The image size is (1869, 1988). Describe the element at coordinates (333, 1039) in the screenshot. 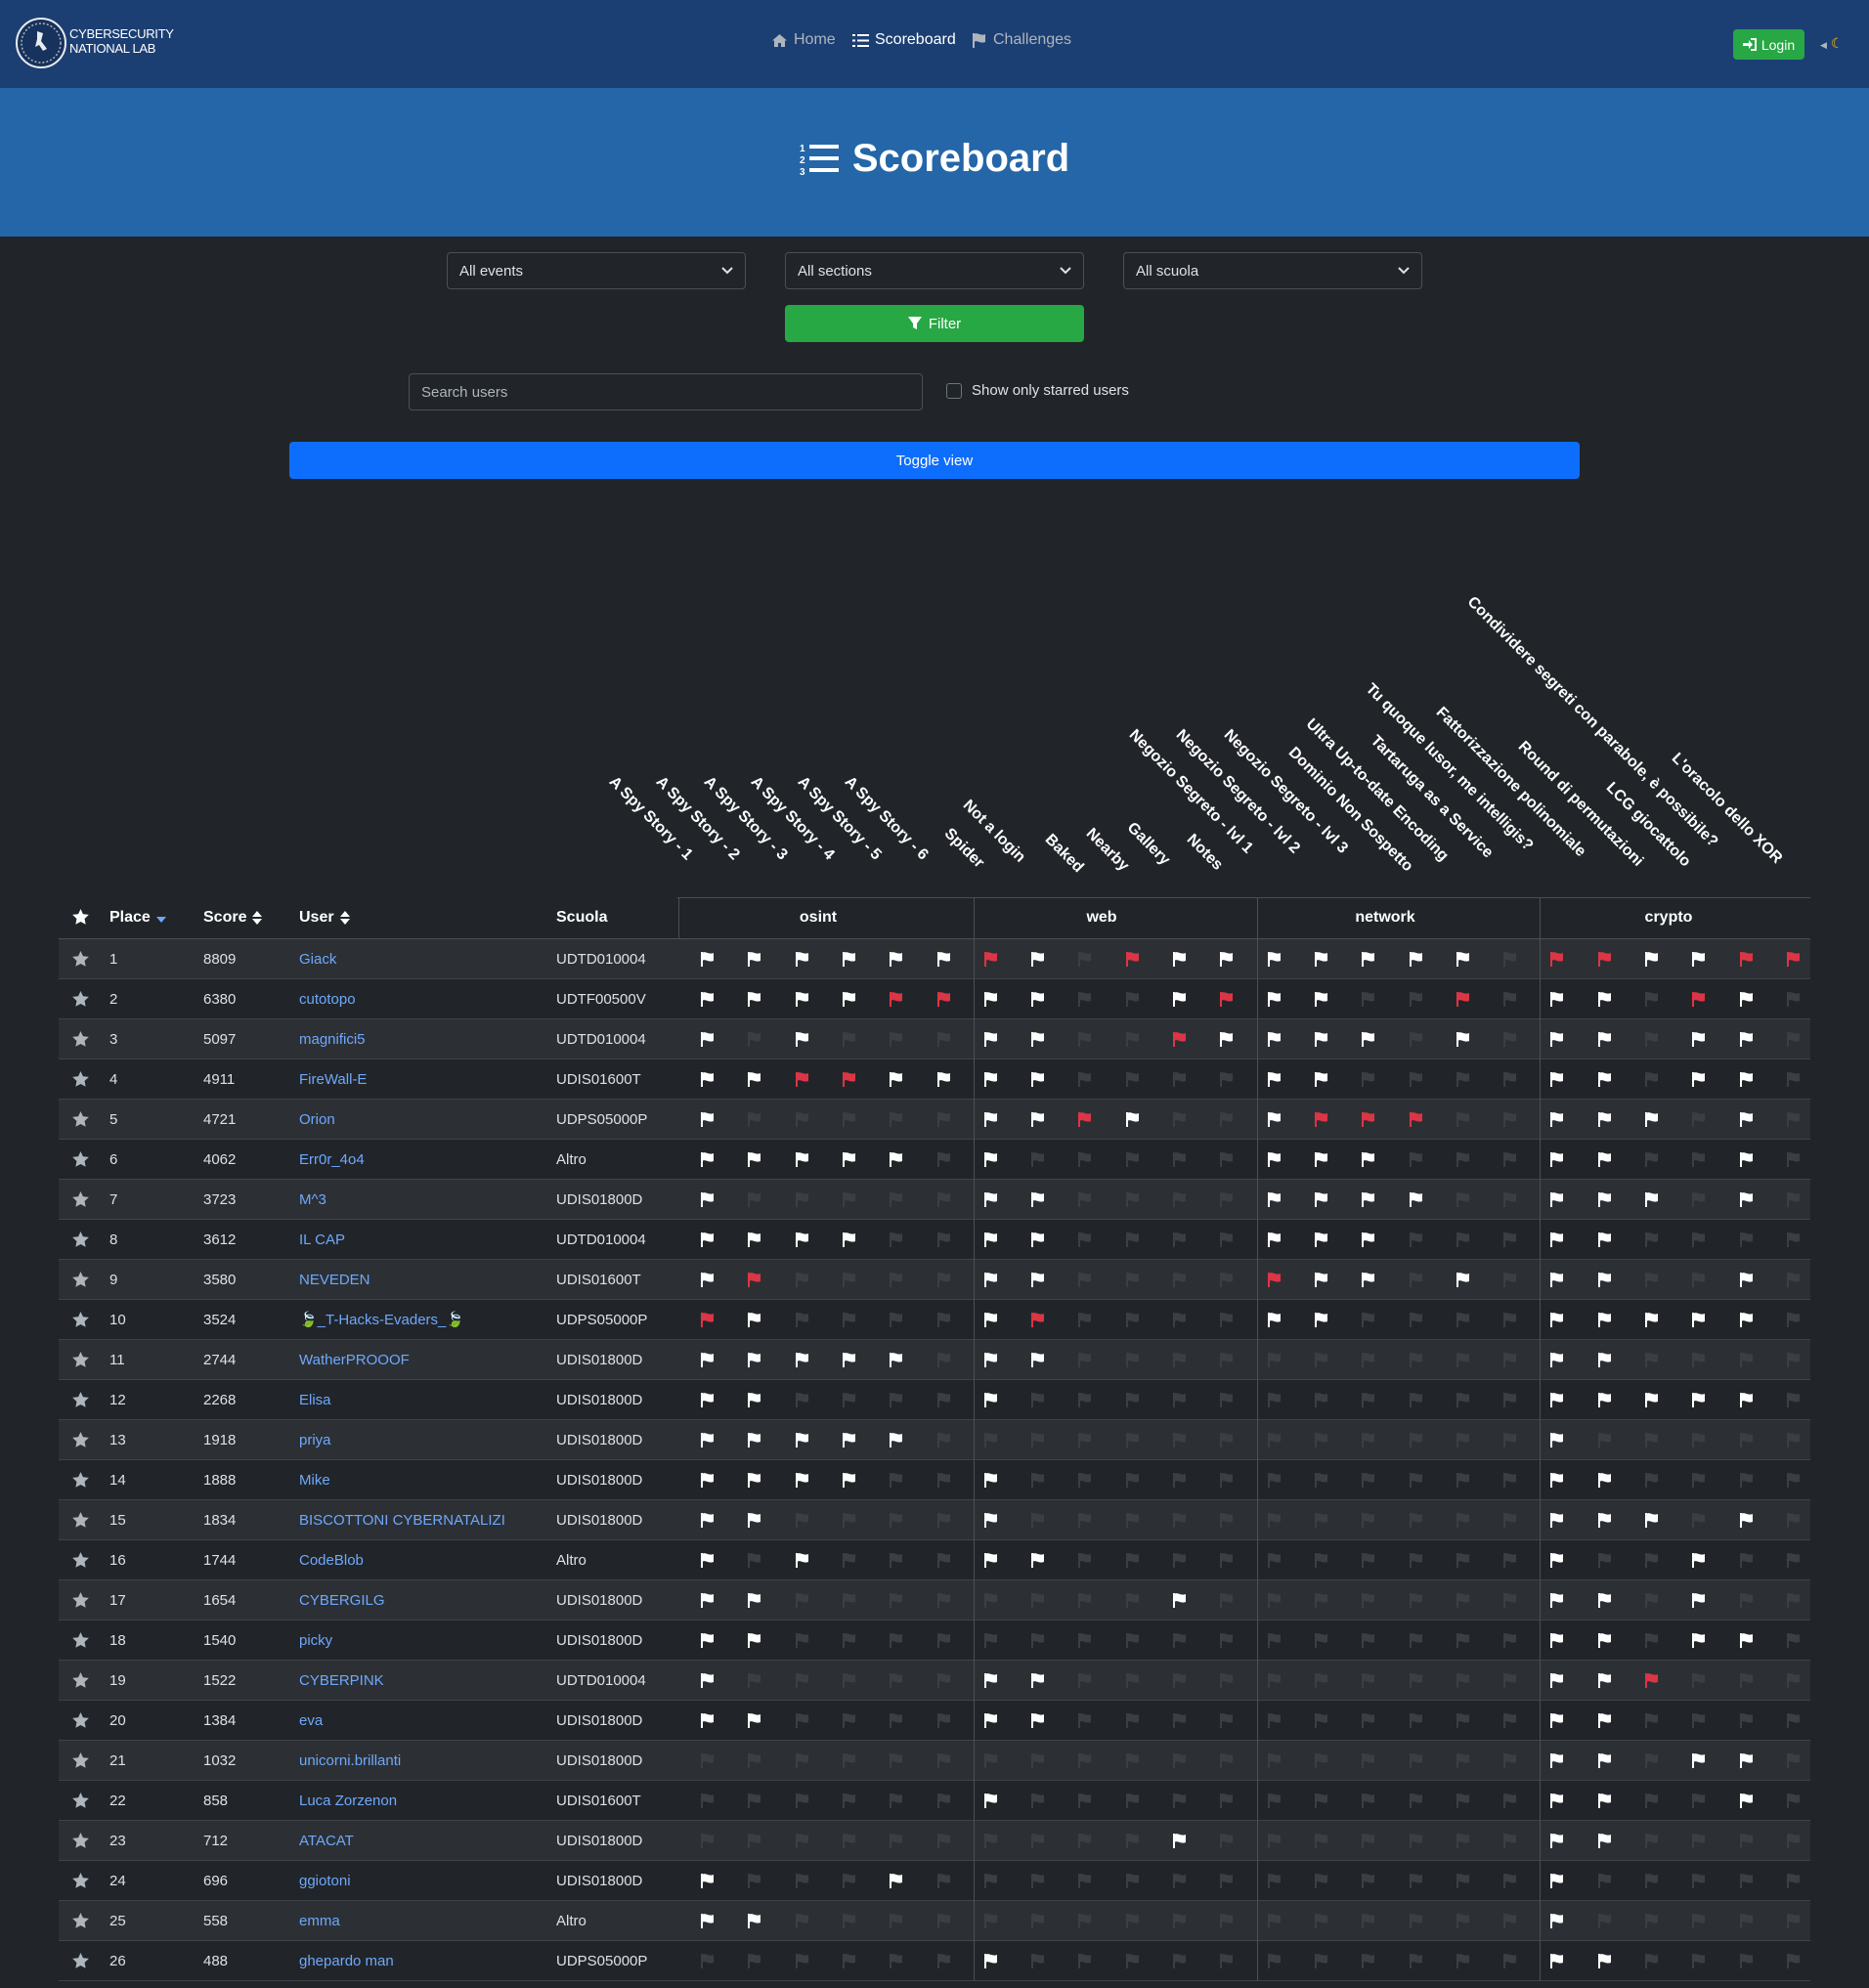

I see `user-link: magnifici5` at that location.